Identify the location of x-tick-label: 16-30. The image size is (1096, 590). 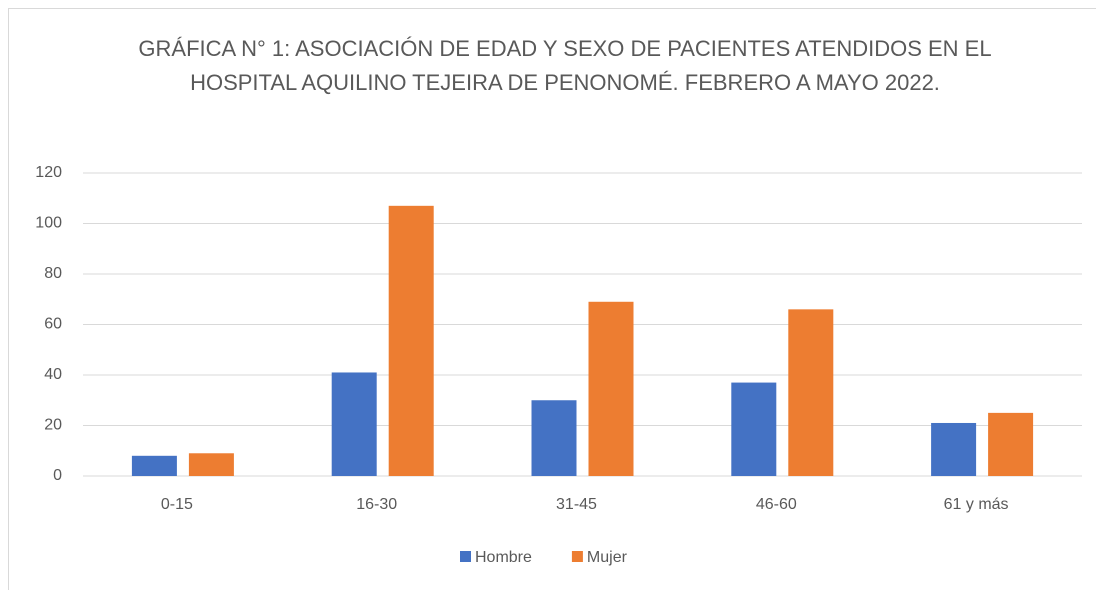
(376, 504).